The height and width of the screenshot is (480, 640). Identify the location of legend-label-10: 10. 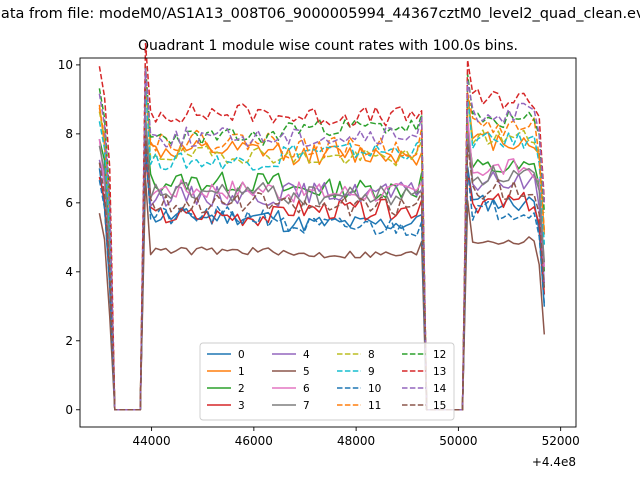
(374, 389).